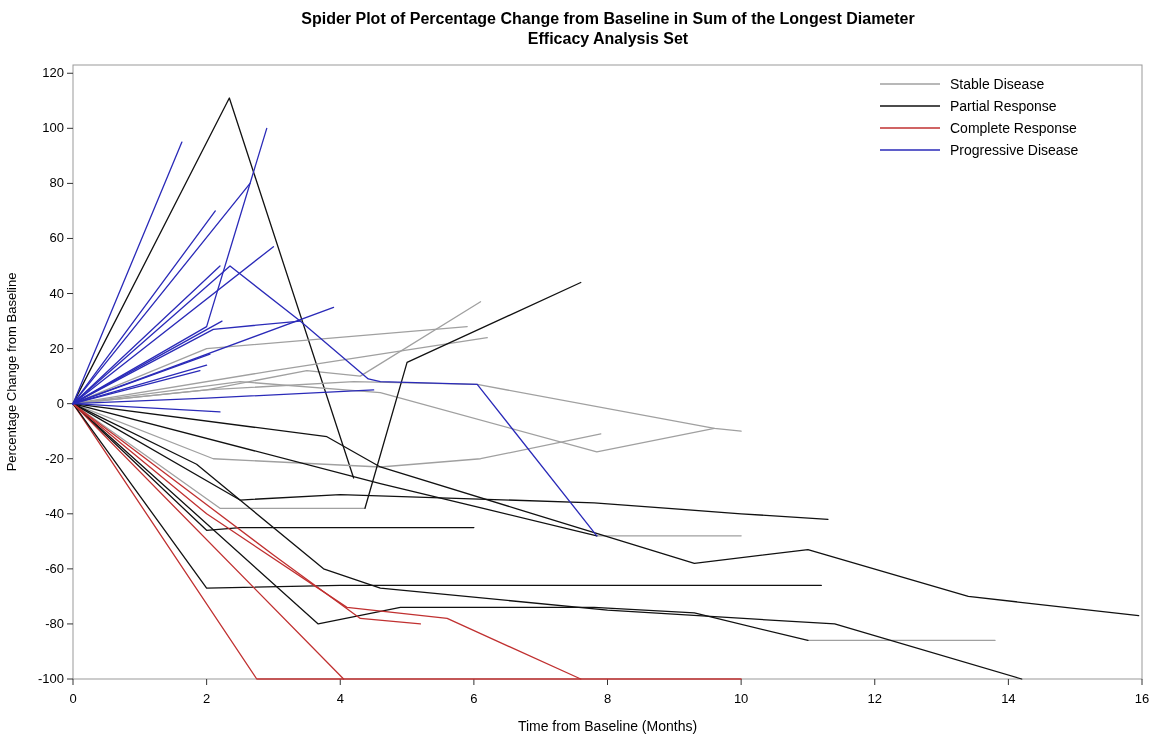 Image resolution: width=1170 pixels, height=747 pixels. I want to click on y-tick-label: 20, so click(56, 348).